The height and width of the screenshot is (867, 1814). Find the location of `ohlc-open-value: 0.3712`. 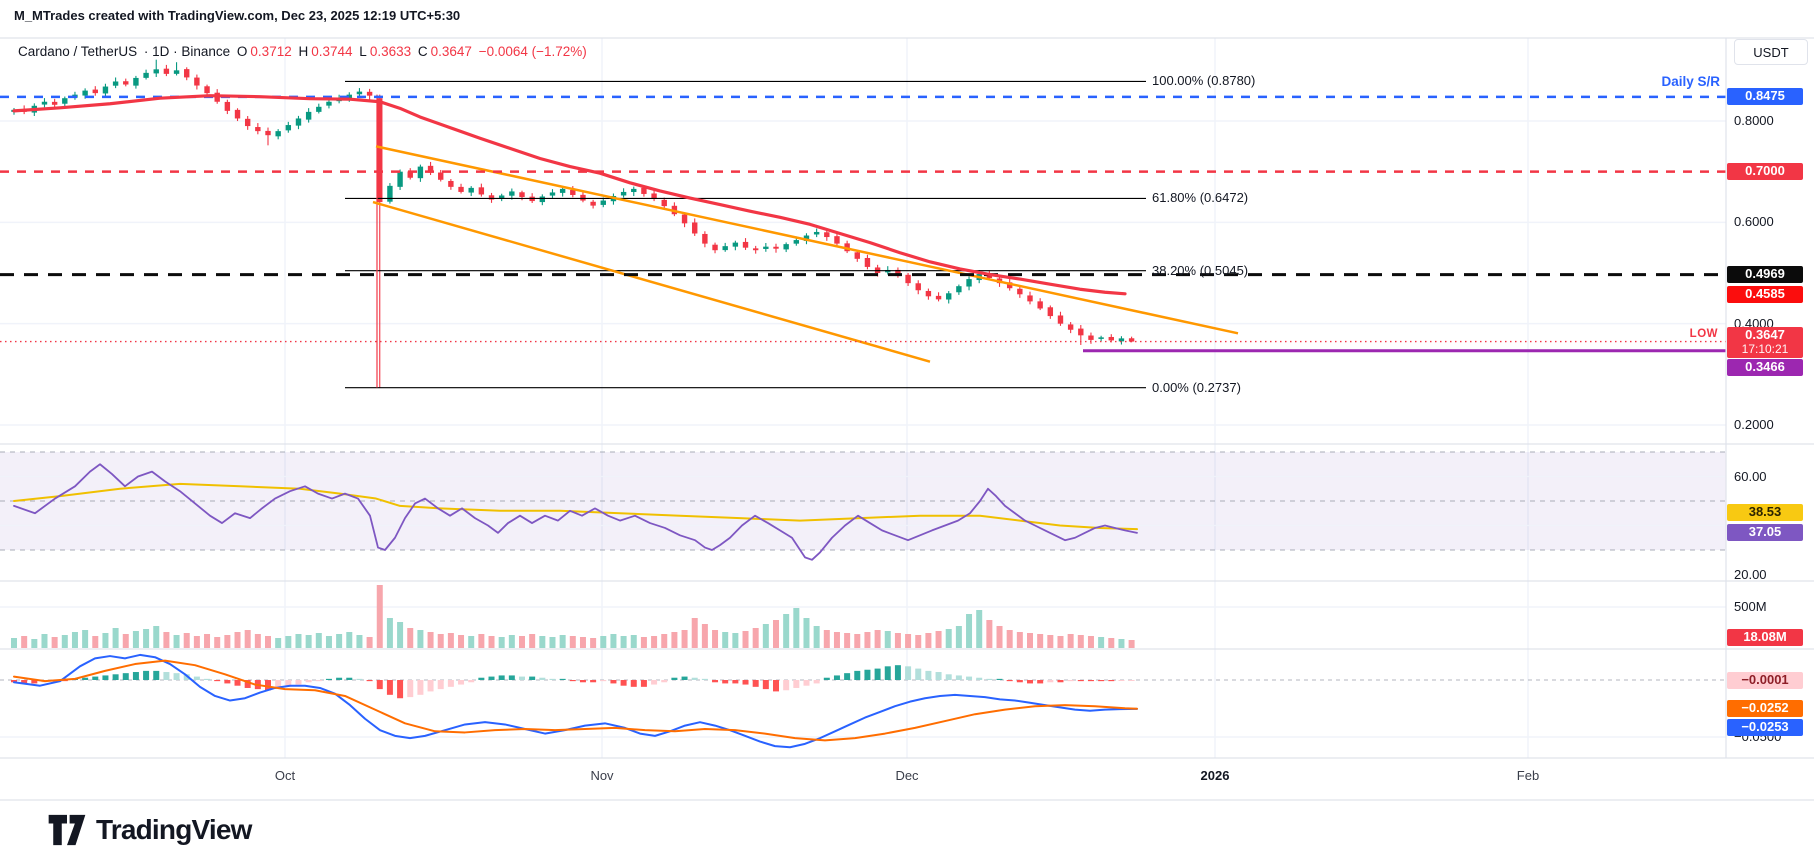

ohlc-open-value: 0.3712 is located at coordinates (271, 51).